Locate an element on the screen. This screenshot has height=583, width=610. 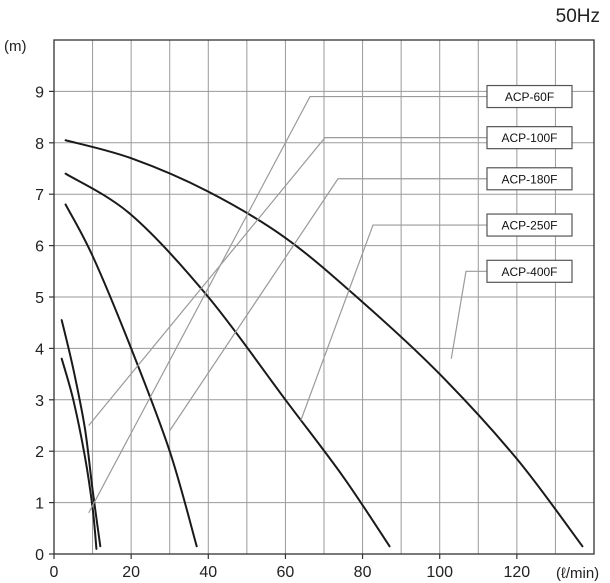
y-tick-label: 1 is located at coordinates (39, 504).